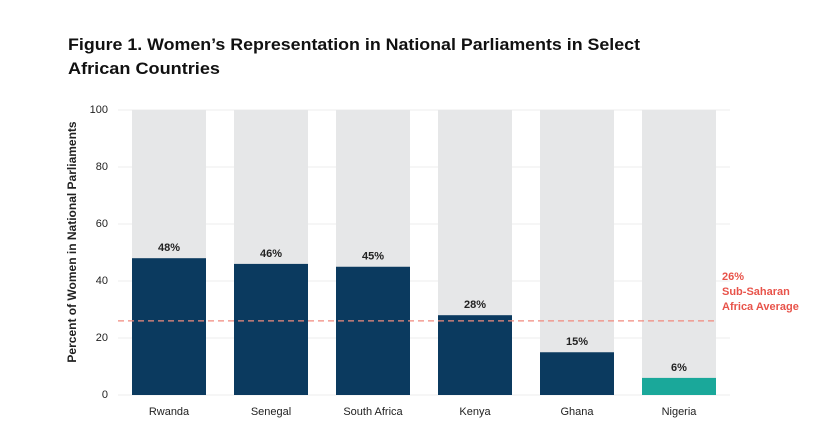 This screenshot has width=823, height=432. I want to click on x-tick-label: Senegal, so click(271, 412).